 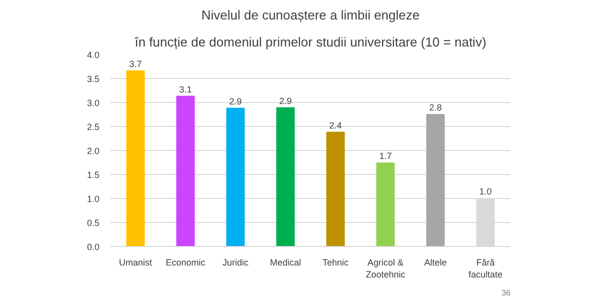 I want to click on y-tick-label: 1.0, so click(x=93, y=199).